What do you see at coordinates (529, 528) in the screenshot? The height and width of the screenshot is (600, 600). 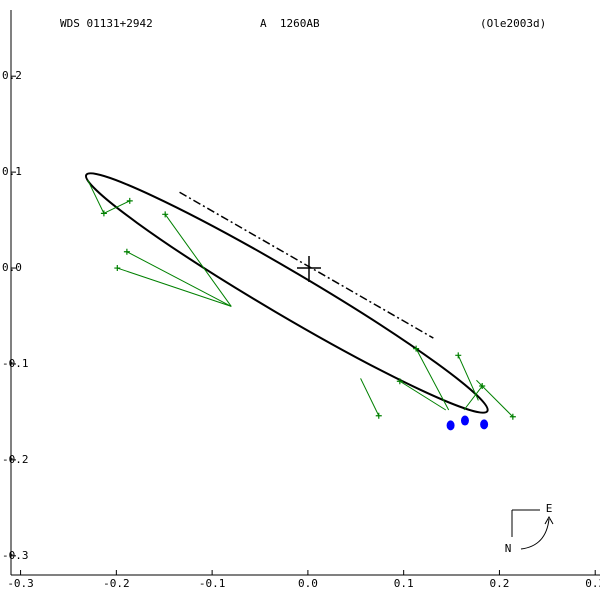 I see `compass: E N` at bounding box center [529, 528].